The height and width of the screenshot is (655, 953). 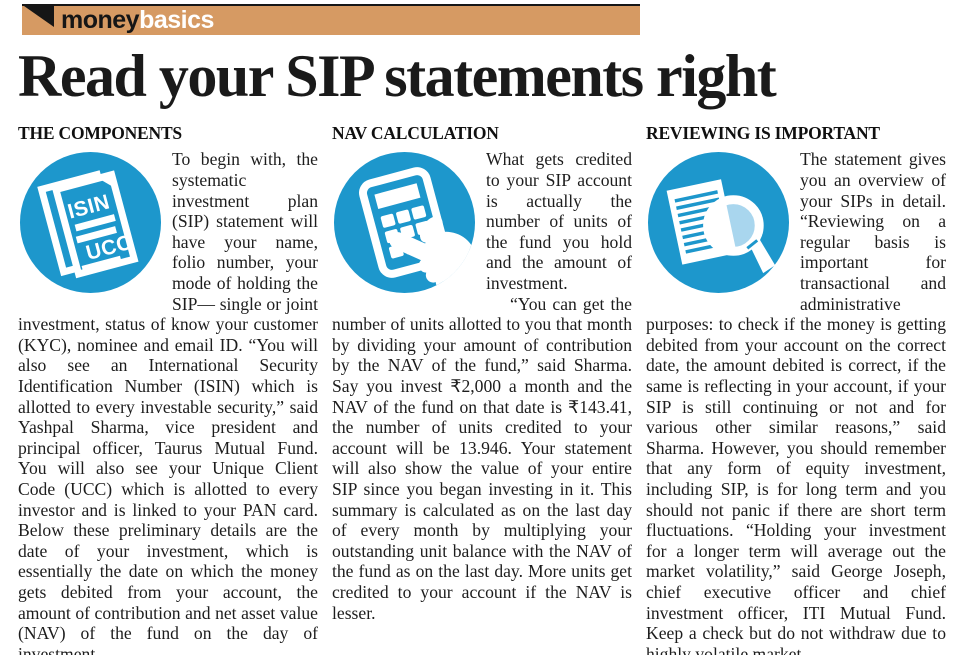 What do you see at coordinates (176, 20) in the screenshot?
I see `masthead-section-basics: basics` at bounding box center [176, 20].